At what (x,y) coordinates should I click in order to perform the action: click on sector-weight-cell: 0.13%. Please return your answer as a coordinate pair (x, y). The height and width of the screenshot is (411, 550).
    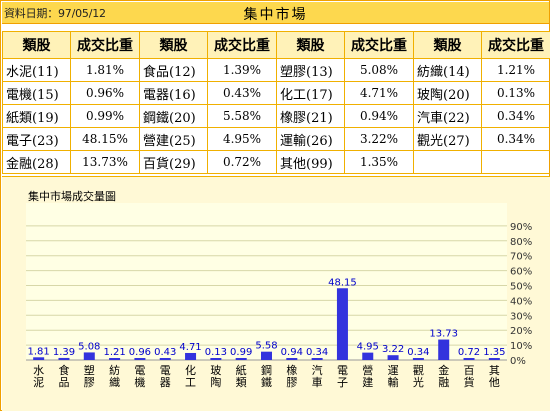
    Looking at the image, I should click on (515, 93).